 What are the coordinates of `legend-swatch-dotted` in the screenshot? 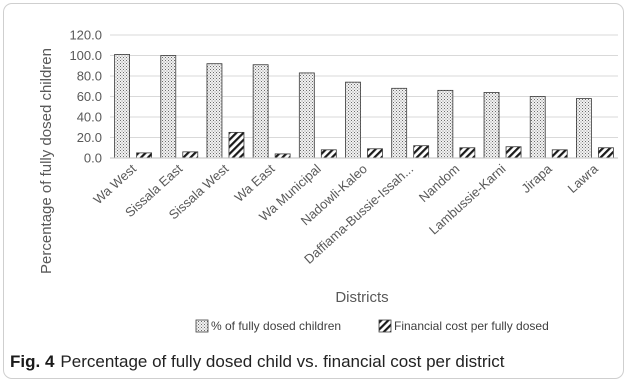 It's located at (202, 326).